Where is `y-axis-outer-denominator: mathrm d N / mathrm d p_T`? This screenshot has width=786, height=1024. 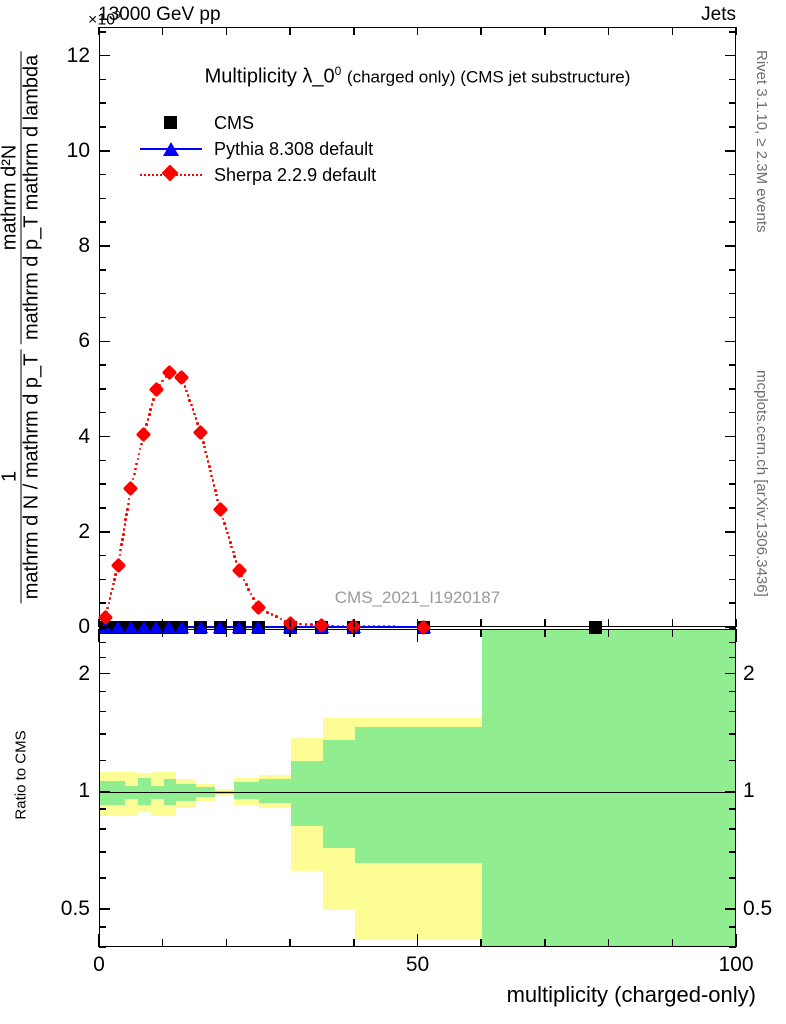
y-axis-outer-denominator: mathrm d N / mathrm d p_T is located at coordinates (31, 476).